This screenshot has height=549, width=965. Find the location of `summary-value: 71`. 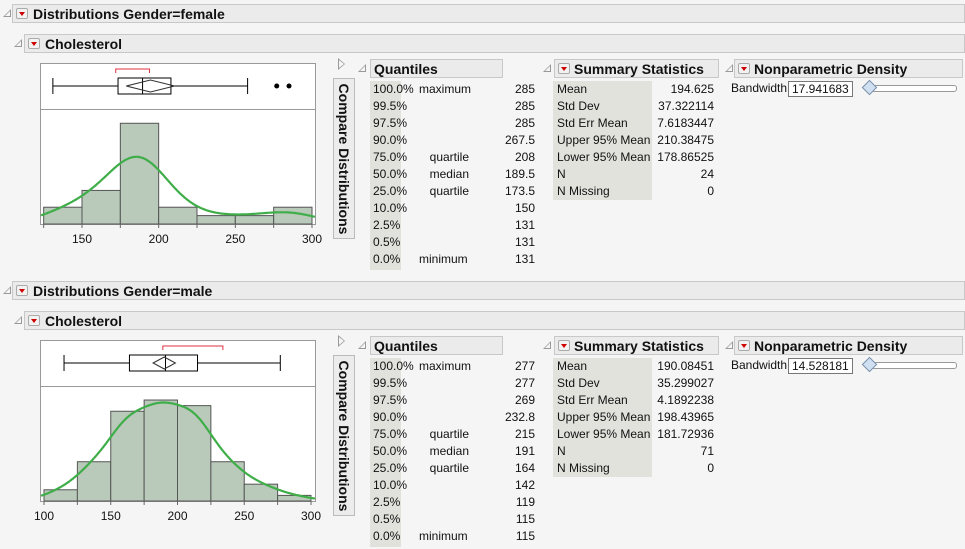

summary-value: 71 is located at coordinates (707, 451).